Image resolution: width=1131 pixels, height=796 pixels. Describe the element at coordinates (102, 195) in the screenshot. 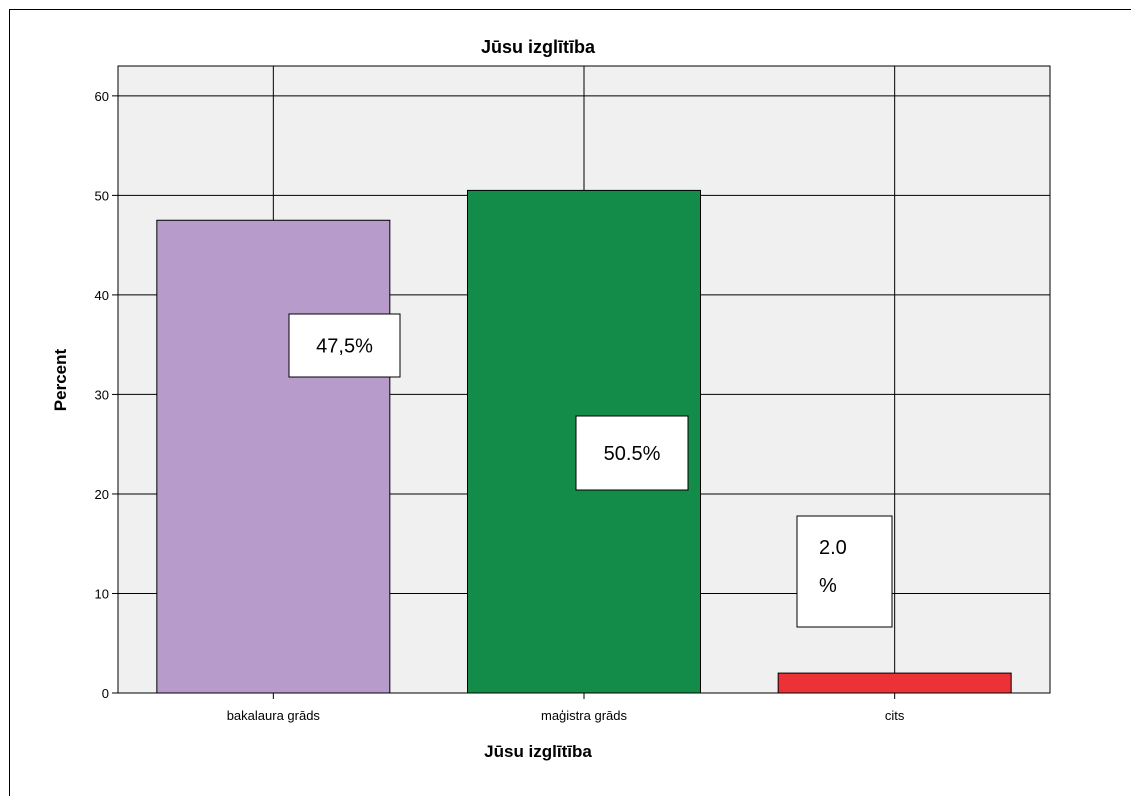

I see `y-tick-label: 50` at that location.